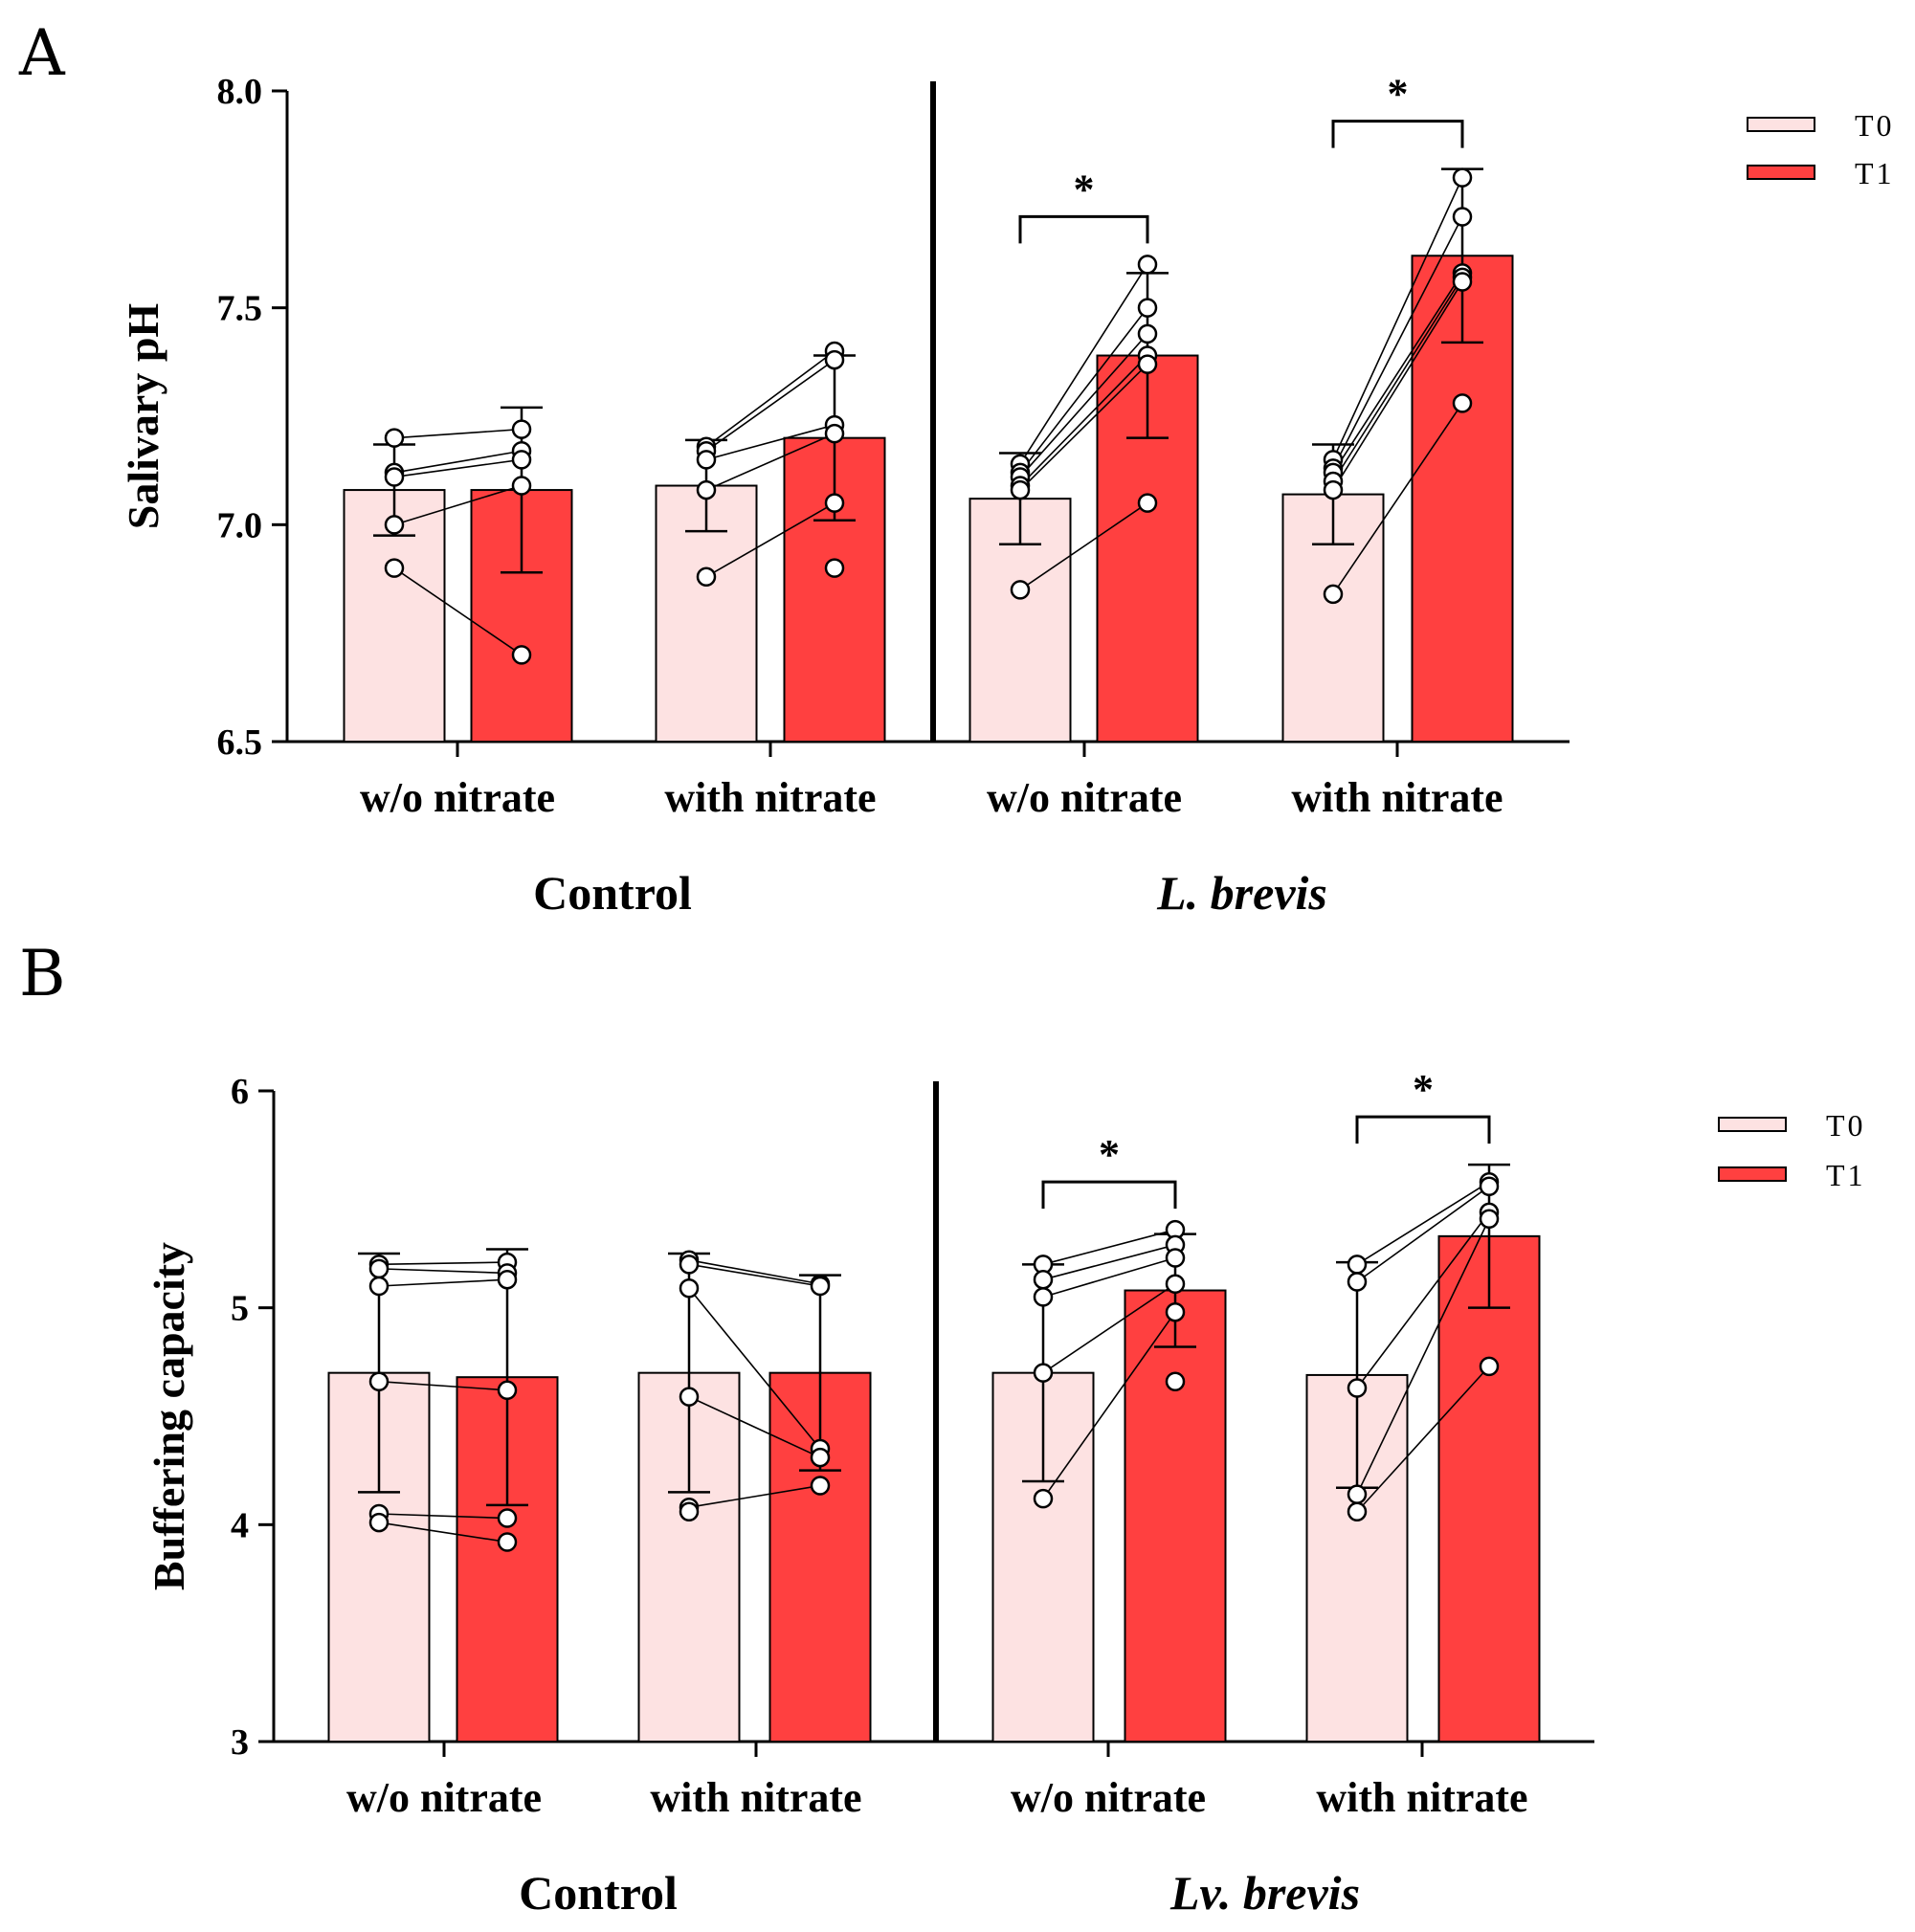  What do you see at coordinates (1264, 1893) in the screenshot?
I see `group-label: Lv. brevis` at bounding box center [1264, 1893].